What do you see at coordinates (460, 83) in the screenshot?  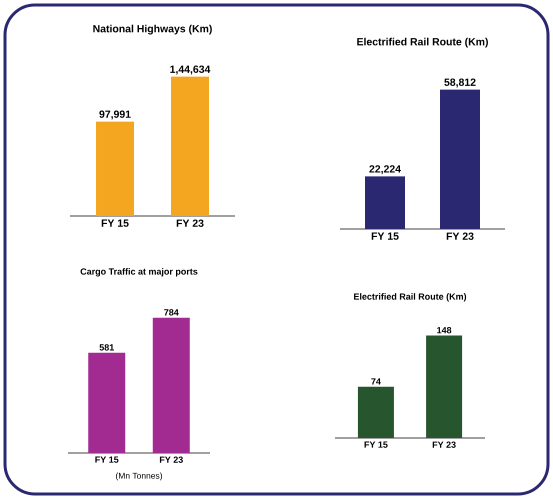 I see `data-label: 58,812` at bounding box center [460, 83].